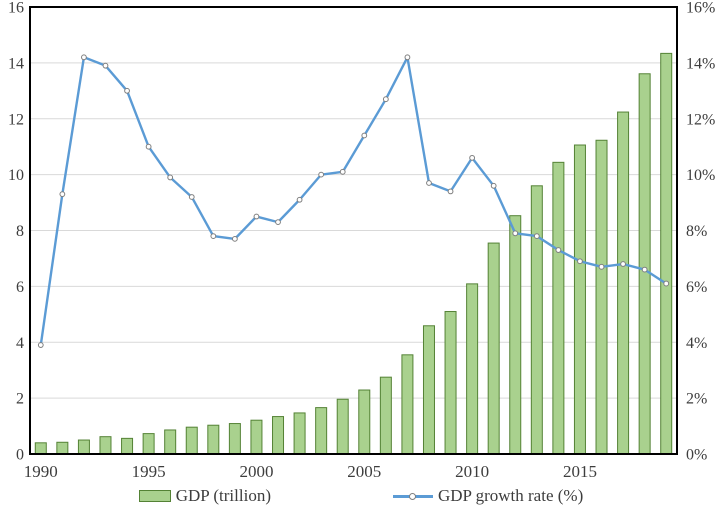  Describe the element at coordinates (700, 175) in the screenshot. I see `y-axis-right-tick-label: 10%` at that location.